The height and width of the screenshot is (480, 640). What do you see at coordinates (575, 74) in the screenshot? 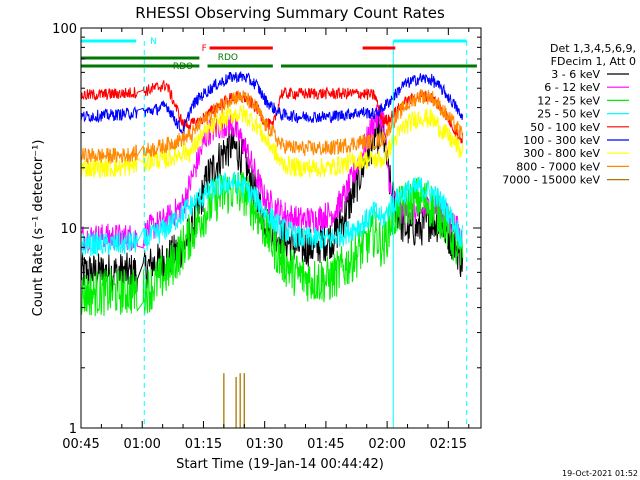
I see `legend-entry-label: 3 - 6 keV` at bounding box center [575, 74].